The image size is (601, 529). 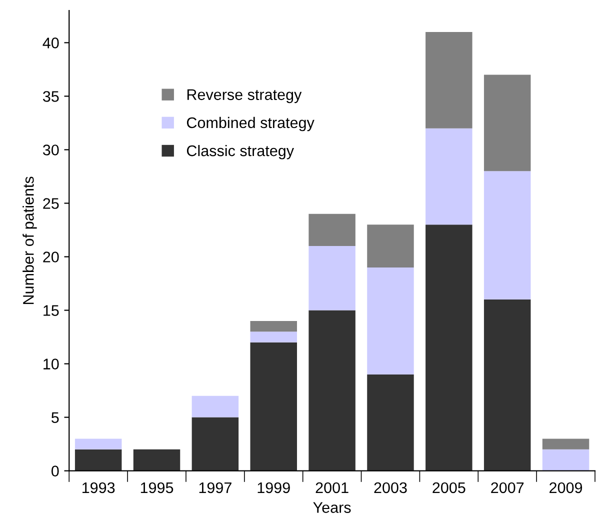 I want to click on legend-label: Classic strategy, so click(x=240, y=152).